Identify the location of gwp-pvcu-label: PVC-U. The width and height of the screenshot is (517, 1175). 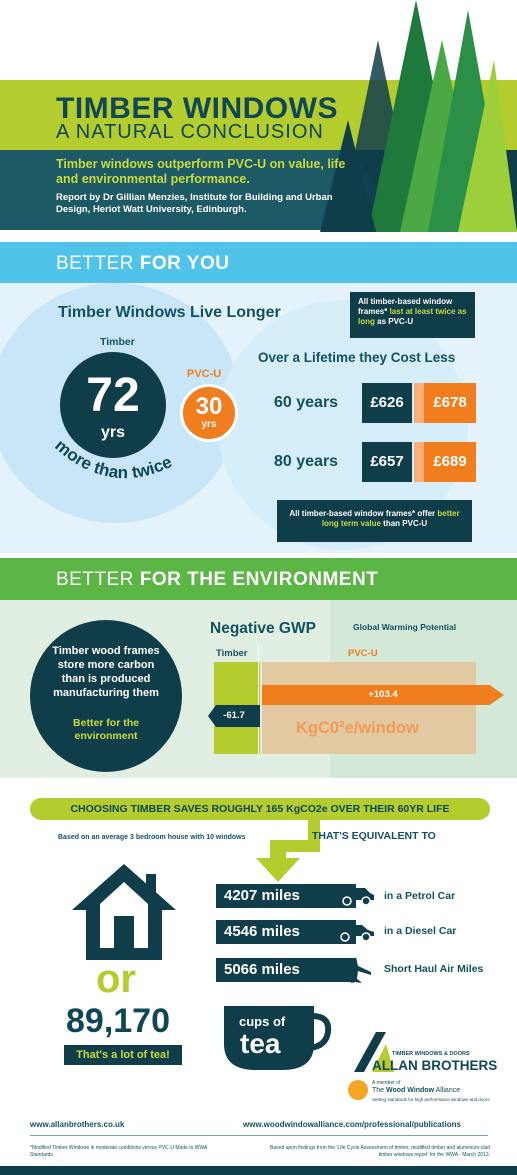
(363, 653).